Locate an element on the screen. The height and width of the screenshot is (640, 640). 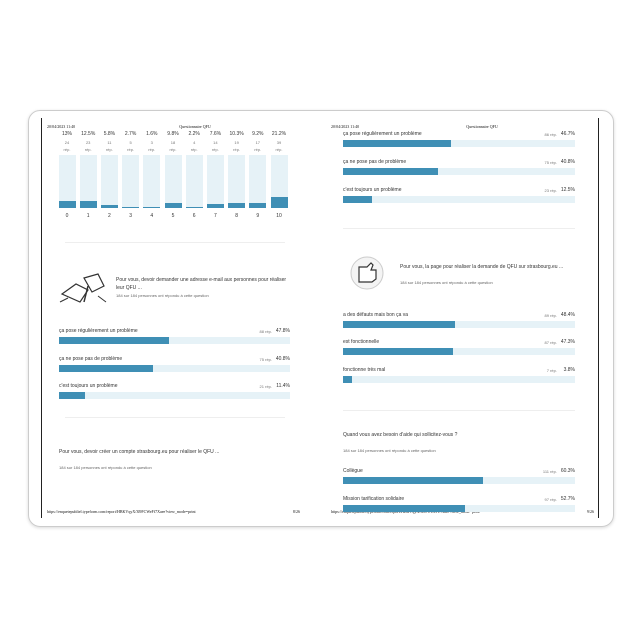
count-label: 39 is located at coordinates (279, 142).